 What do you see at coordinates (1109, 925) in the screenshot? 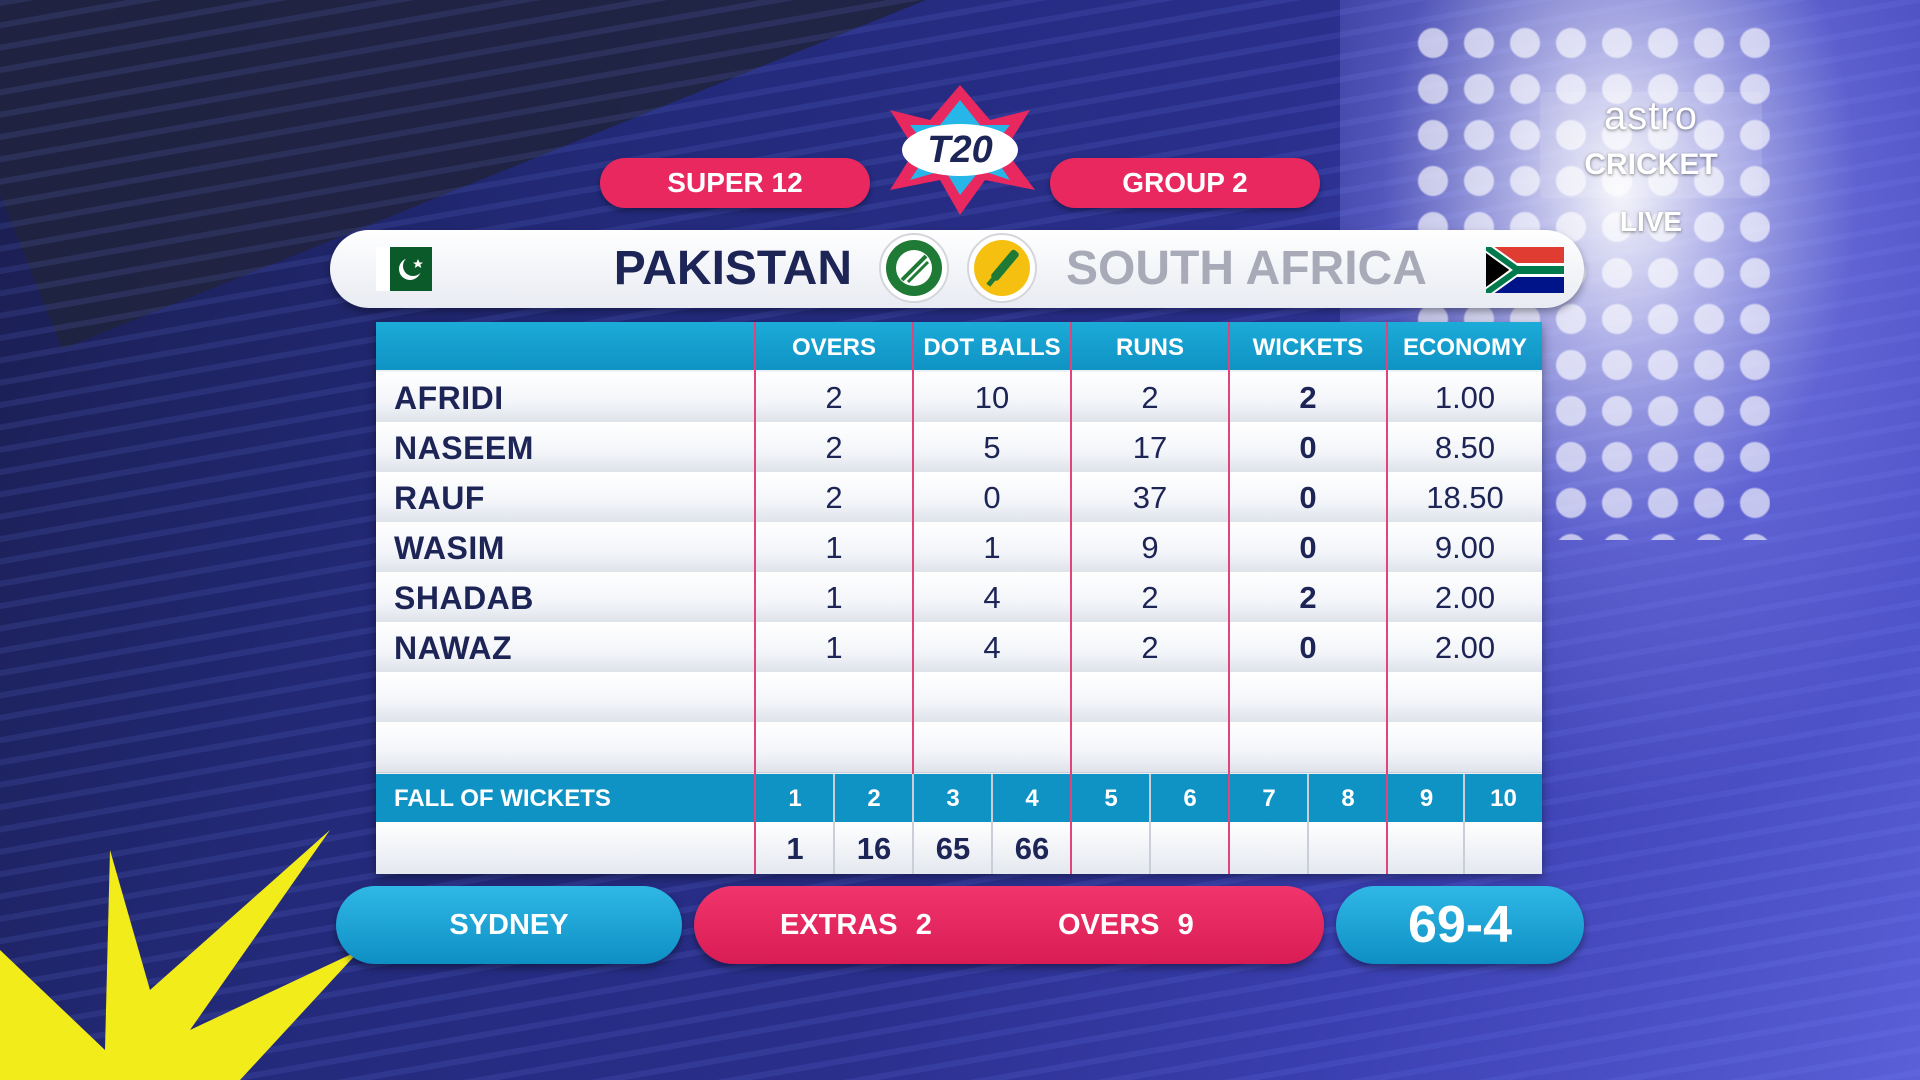
I see `overs-label: OVERS` at bounding box center [1109, 925].